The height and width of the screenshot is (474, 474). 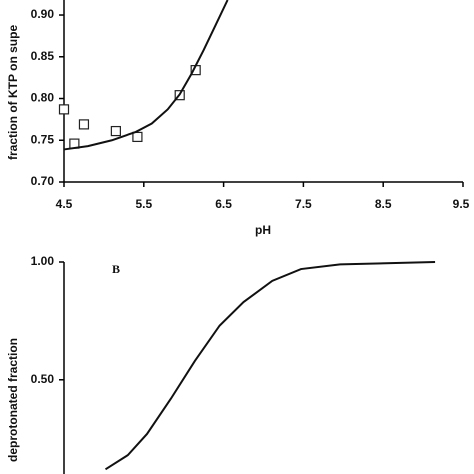 I want to click on annotation: B, so click(x=116, y=269).